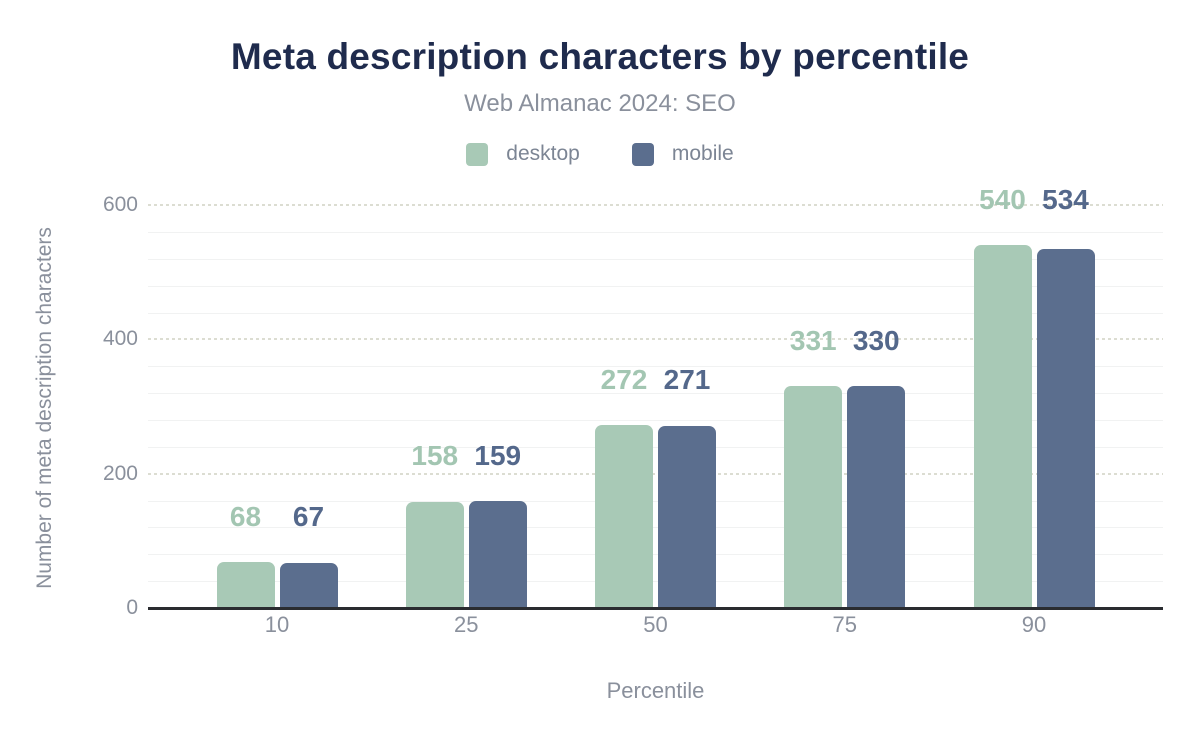 The width and height of the screenshot is (1200, 742). I want to click on bar-value-desktop-p10: 68, so click(245, 517).